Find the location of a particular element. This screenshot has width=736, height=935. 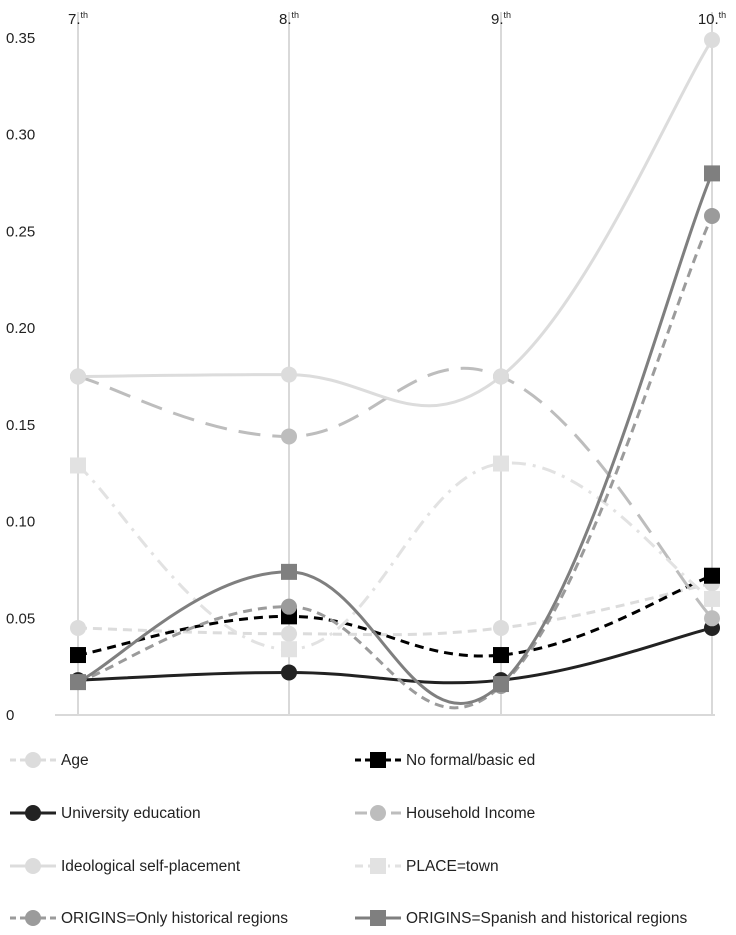

legend-label: No formal/basic ed is located at coordinates (470, 760).